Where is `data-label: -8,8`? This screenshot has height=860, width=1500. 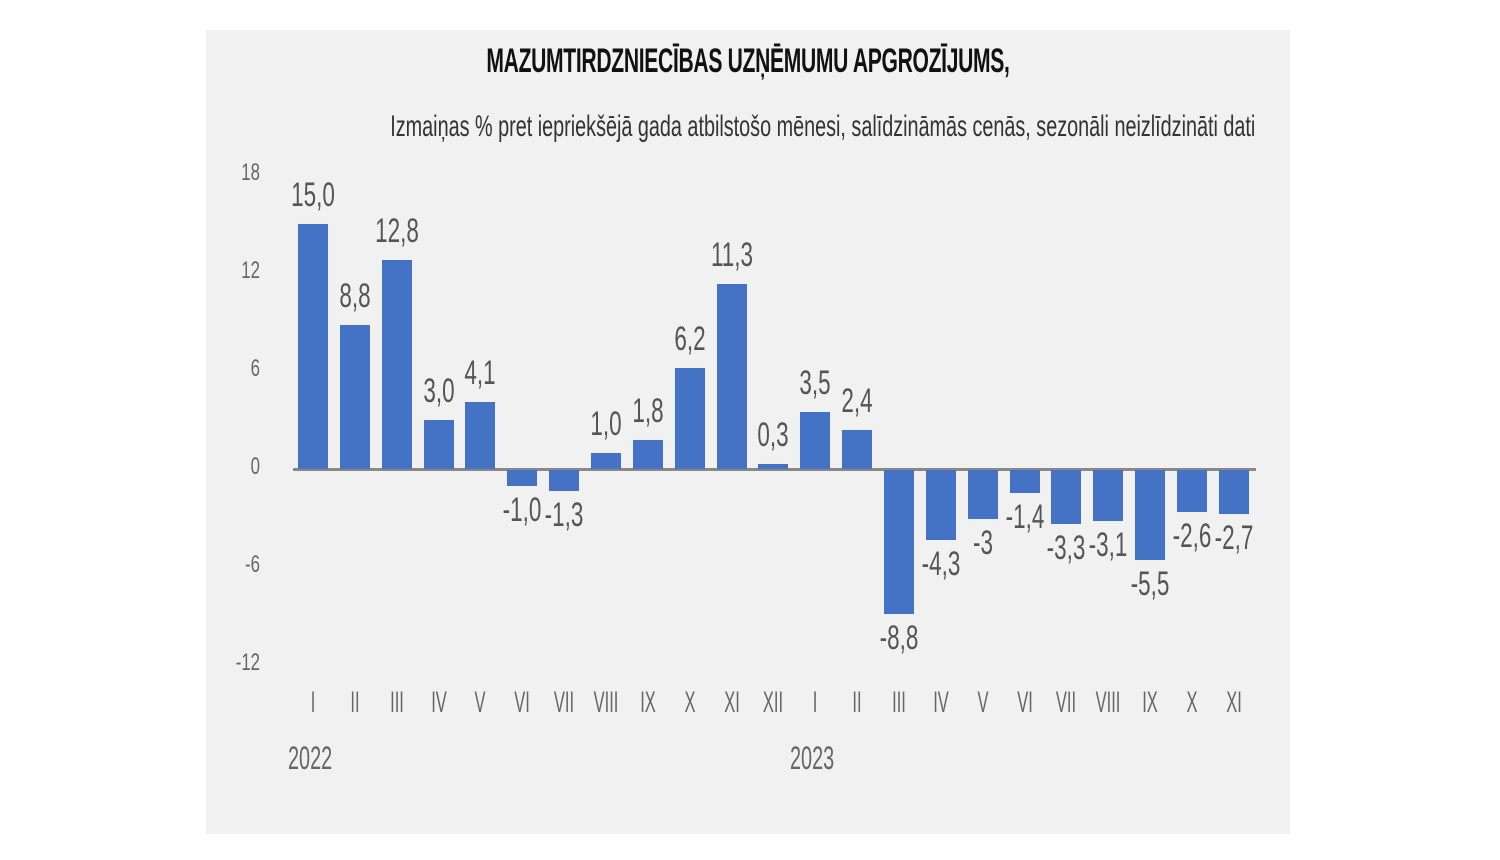 data-label: -8,8 is located at coordinates (899, 637).